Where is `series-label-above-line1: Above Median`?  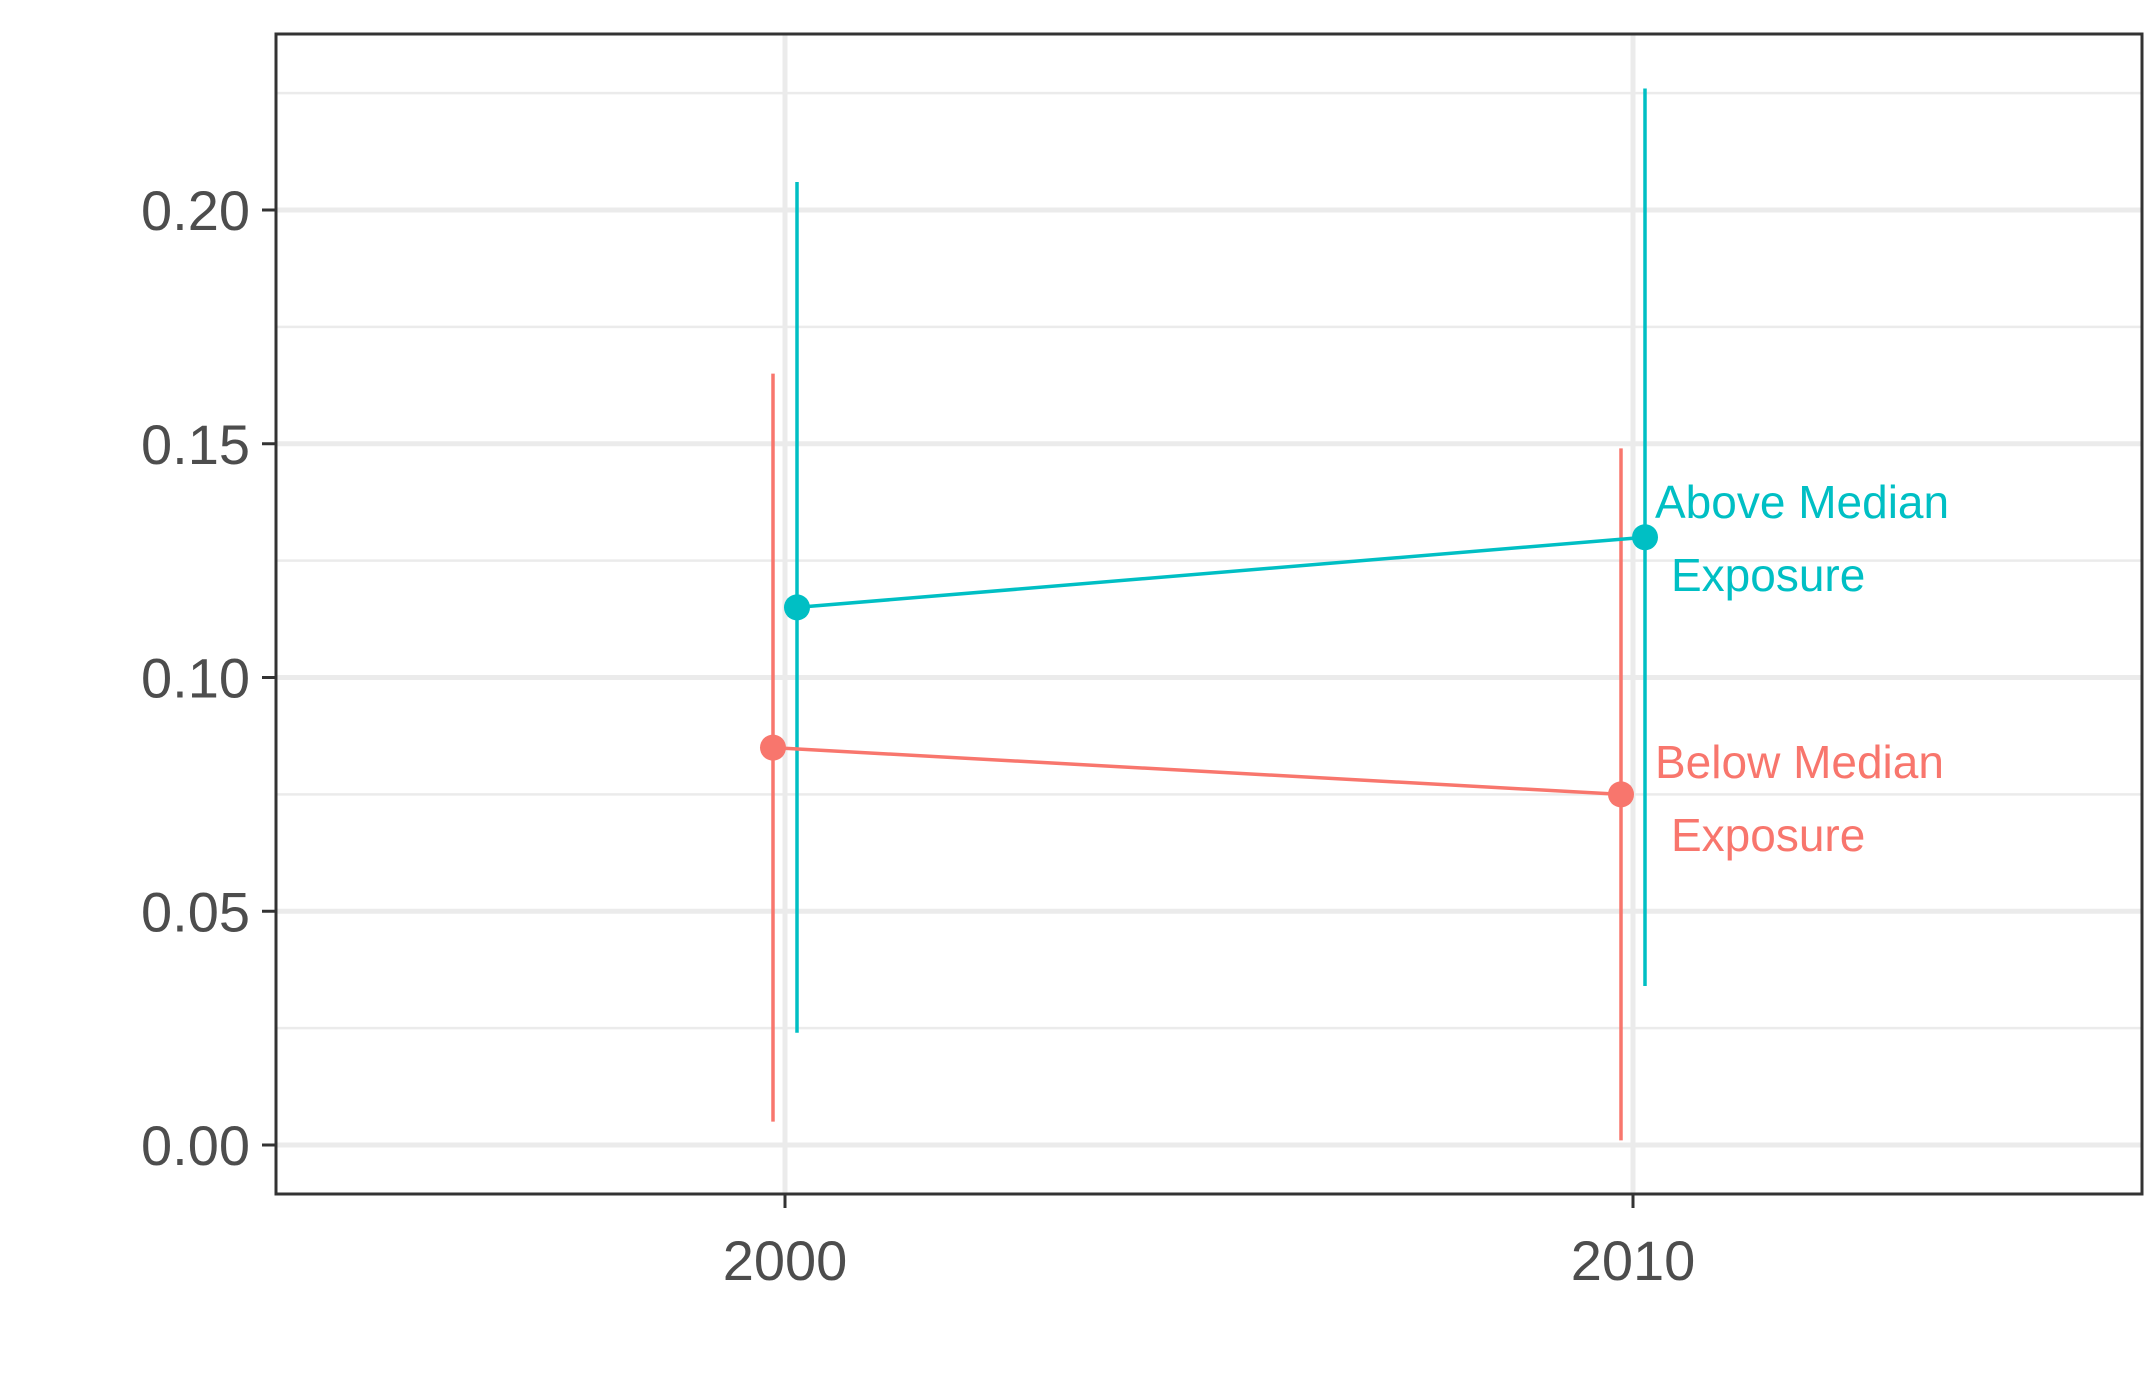
series-label-above-line1: Above Median is located at coordinates (1802, 502).